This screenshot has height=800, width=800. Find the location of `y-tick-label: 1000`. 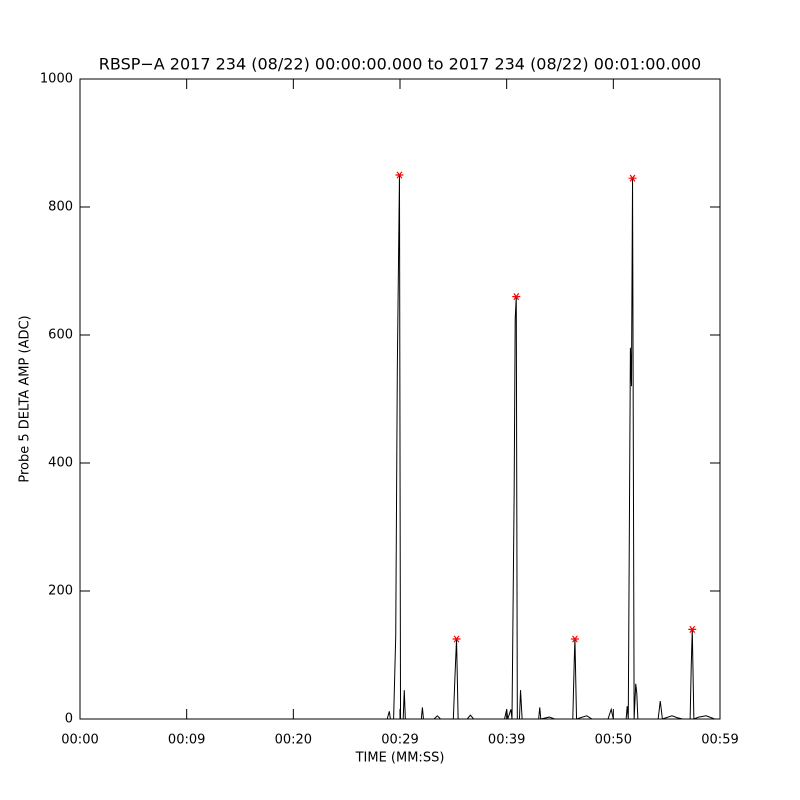

y-tick-label: 1000 is located at coordinates (56, 79).